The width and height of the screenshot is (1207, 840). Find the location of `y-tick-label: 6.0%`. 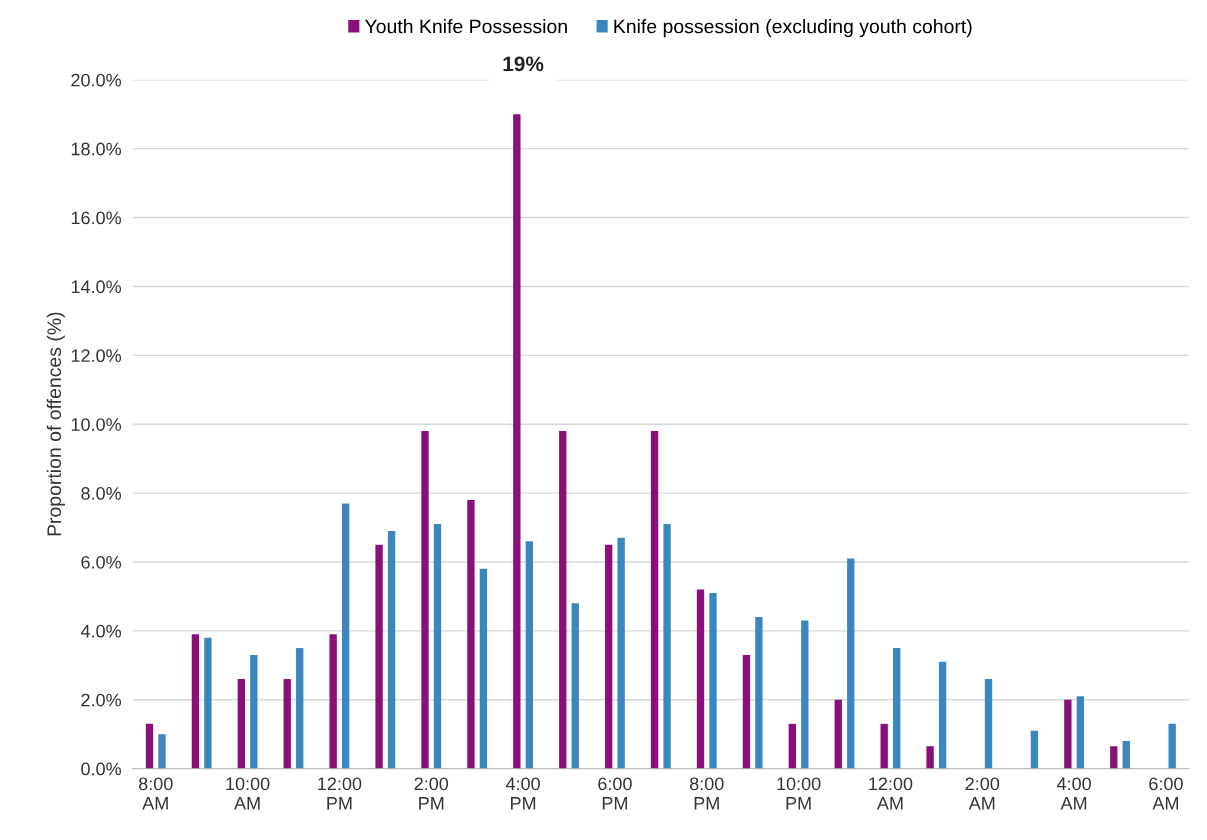

y-tick-label: 6.0% is located at coordinates (101, 562).